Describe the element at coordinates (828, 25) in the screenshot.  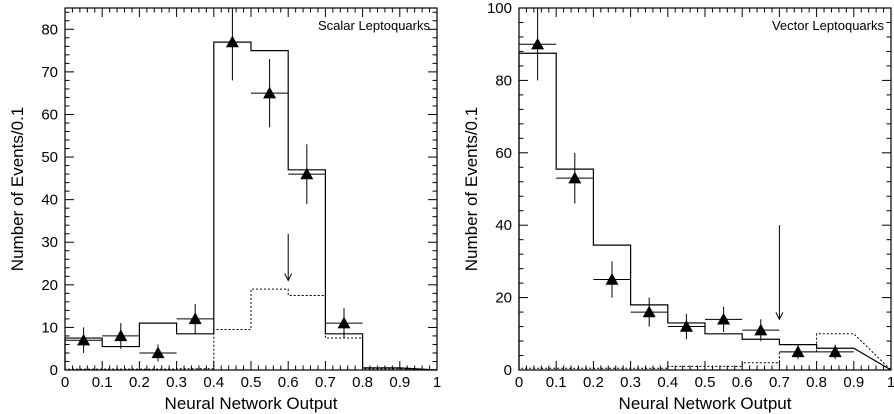
I see `panel-title: Vector Leptoquarks` at that location.